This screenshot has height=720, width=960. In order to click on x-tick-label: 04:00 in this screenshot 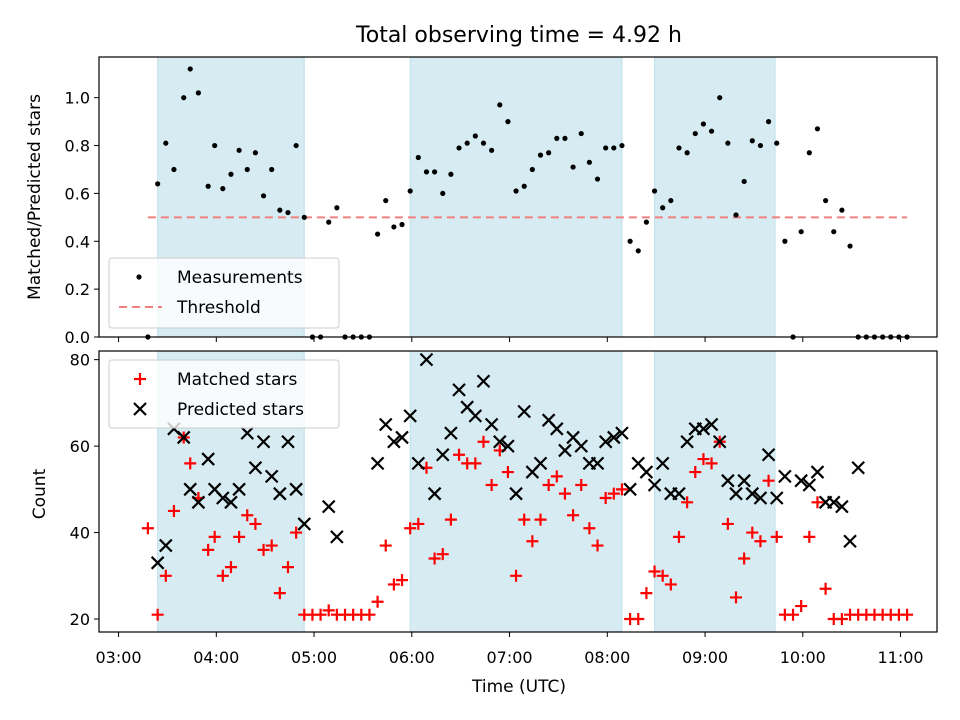, I will do `click(216, 657)`.